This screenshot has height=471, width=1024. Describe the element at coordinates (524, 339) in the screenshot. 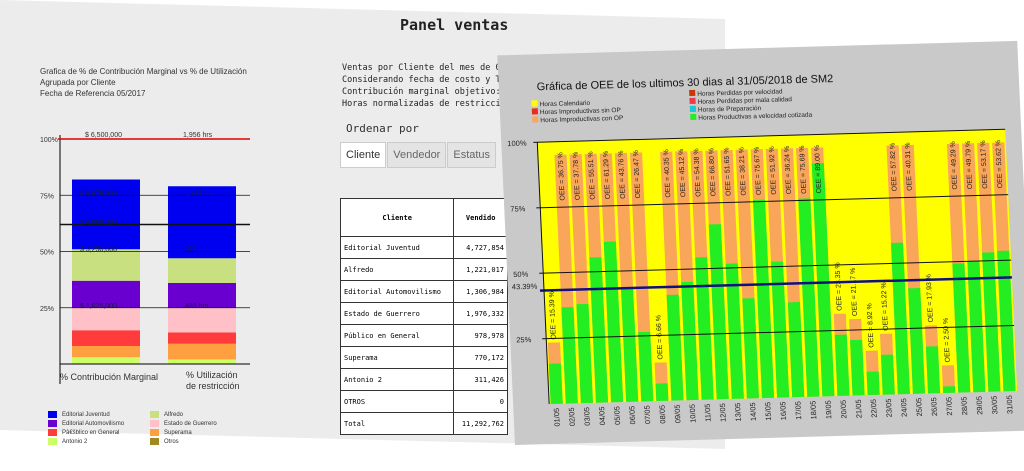

I see `y-tick-label: 25%` at that location.